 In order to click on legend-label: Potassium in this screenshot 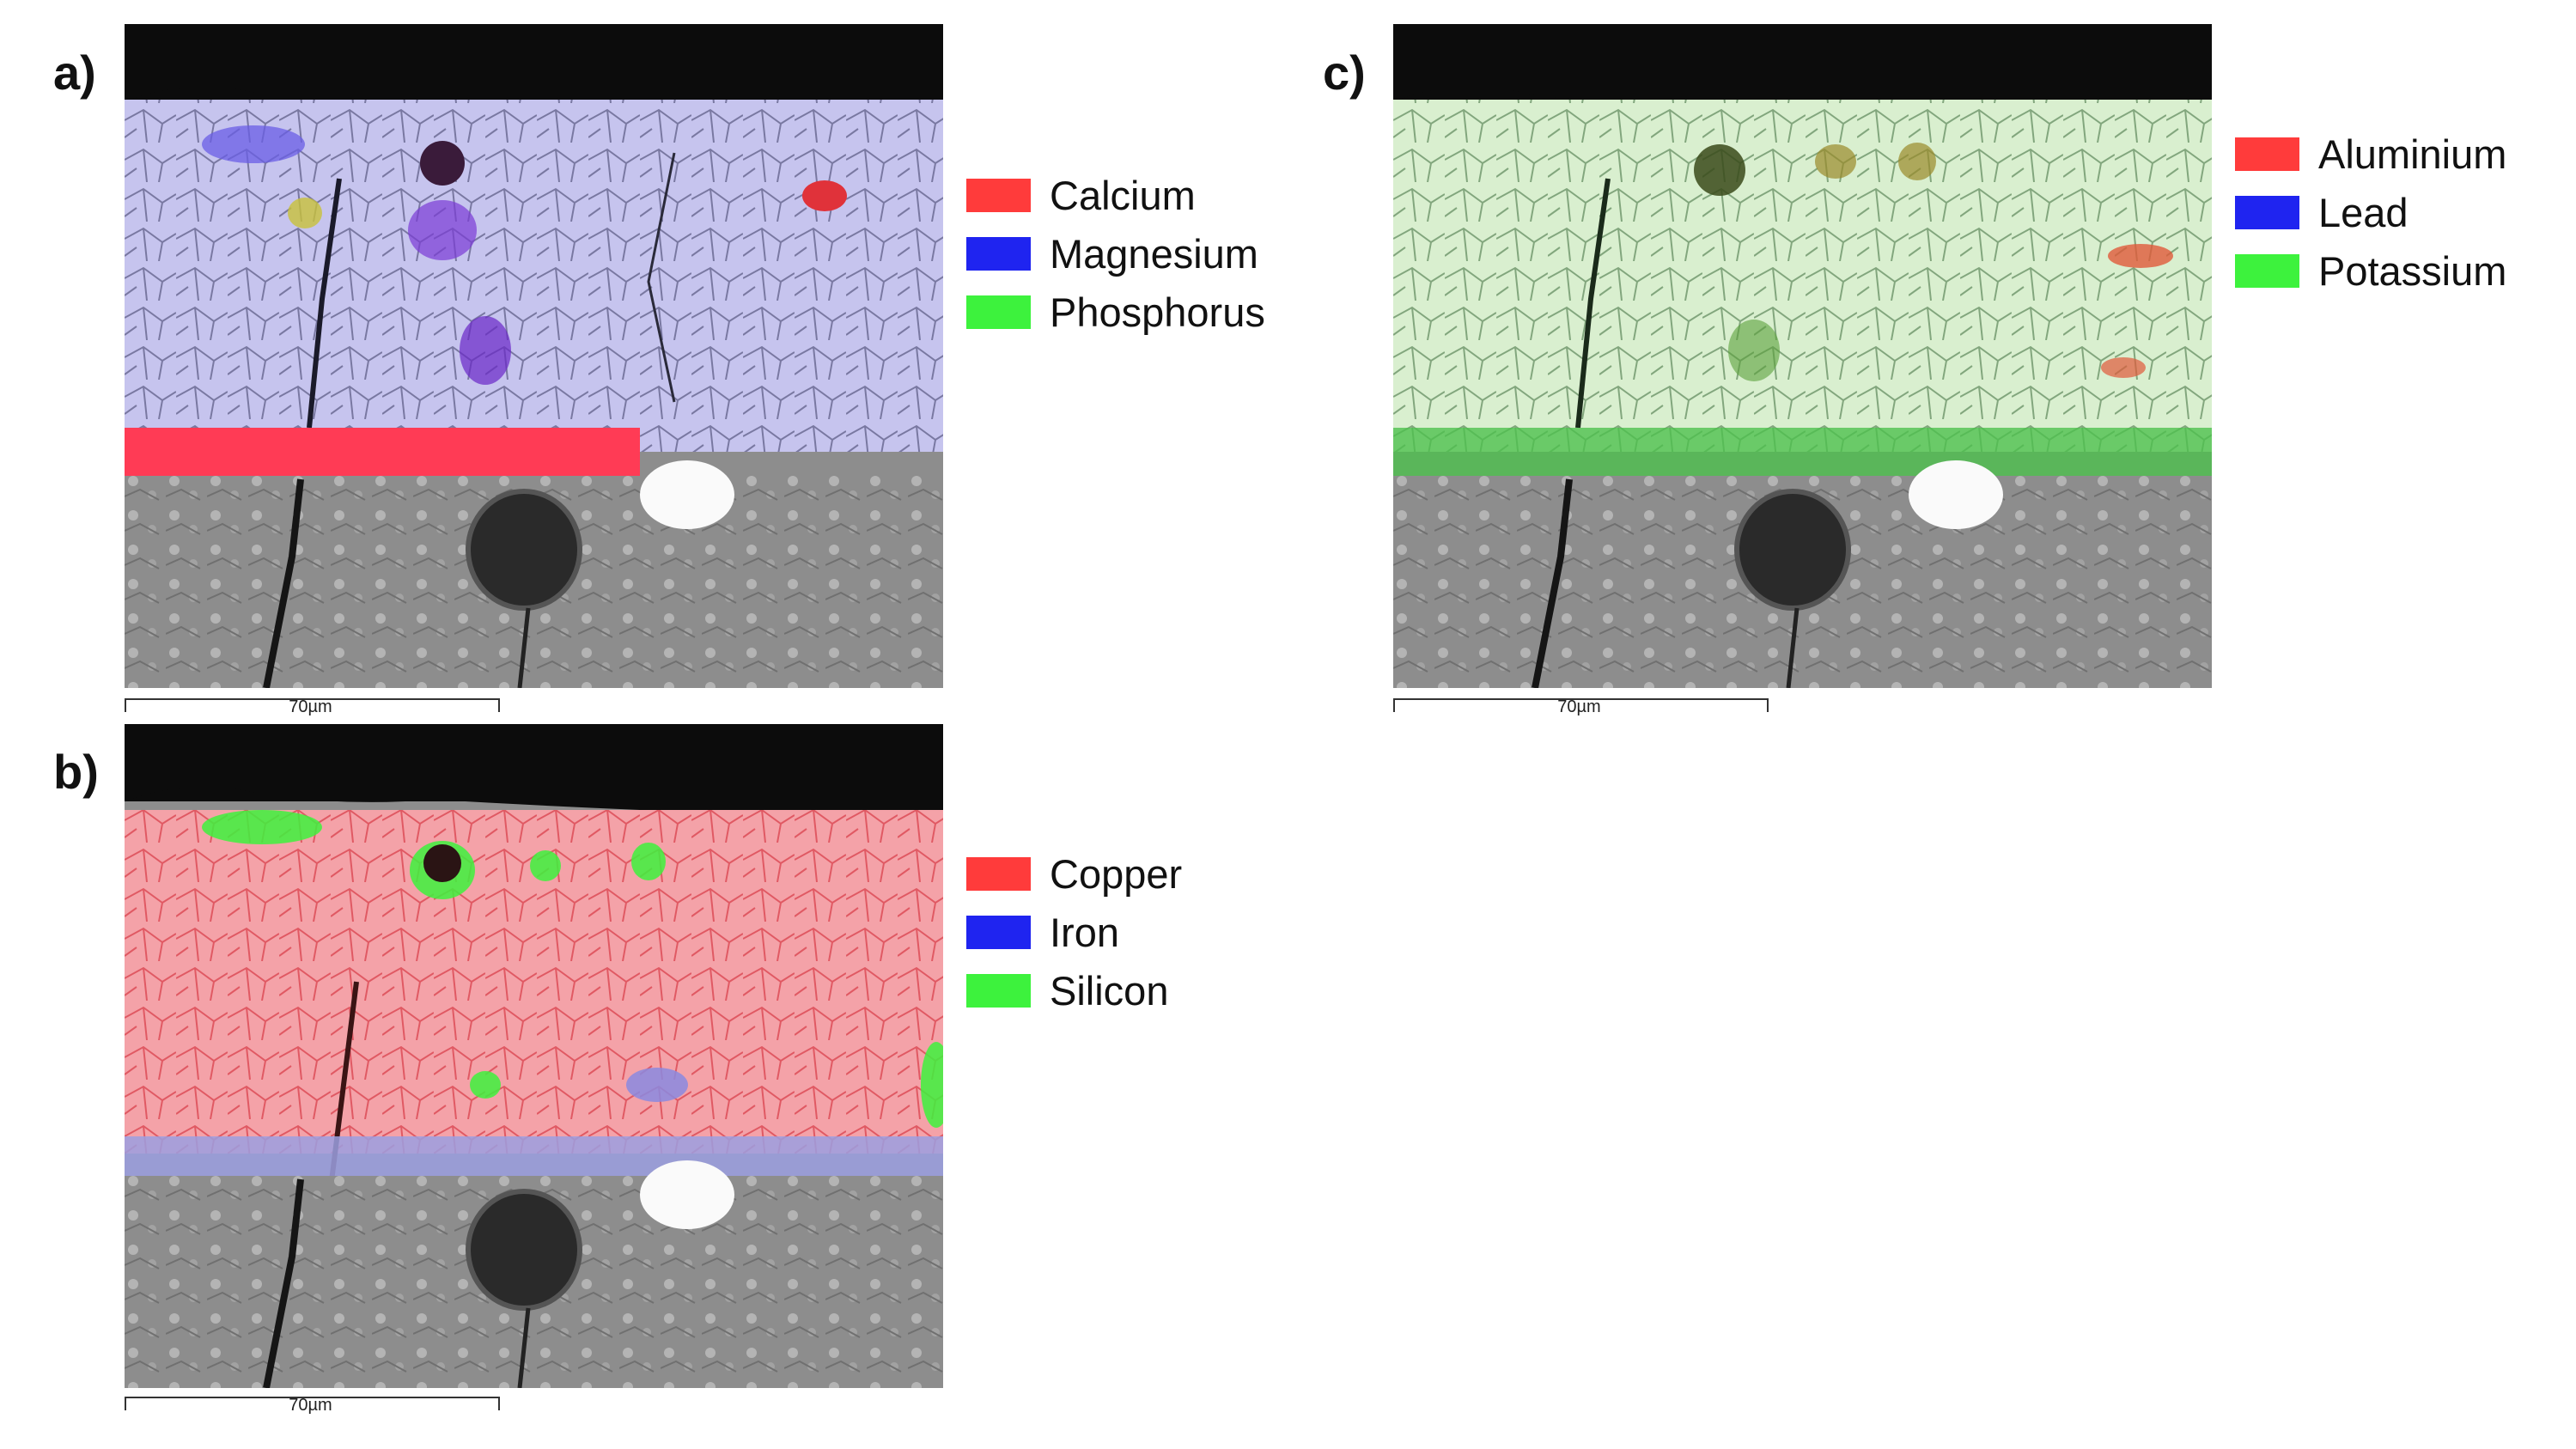, I will do `click(2412, 270)`.